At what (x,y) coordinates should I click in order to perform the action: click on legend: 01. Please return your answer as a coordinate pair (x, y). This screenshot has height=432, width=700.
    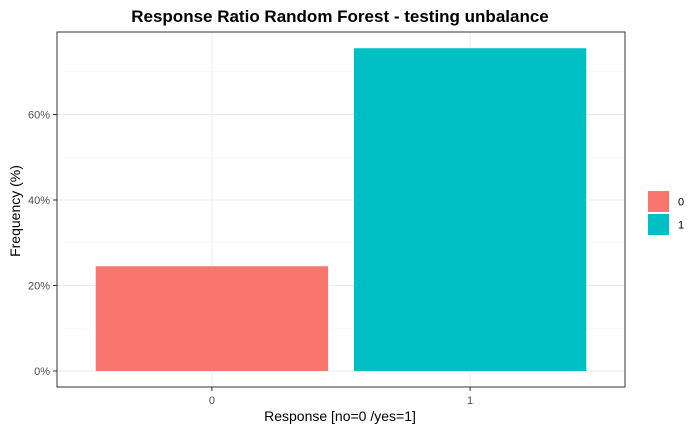
    Looking at the image, I should click on (666, 213).